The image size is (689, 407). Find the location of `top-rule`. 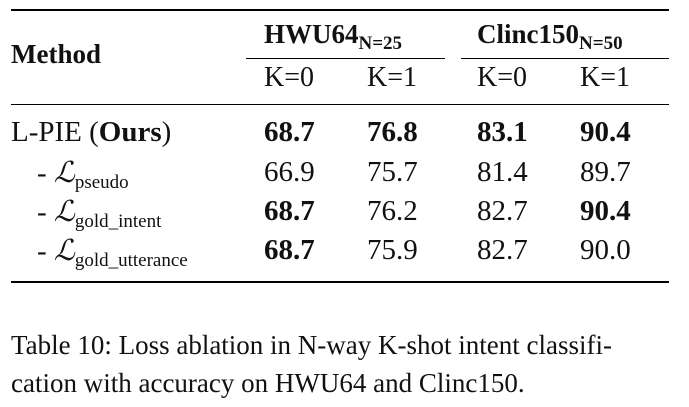

top-rule is located at coordinates (340, 10).